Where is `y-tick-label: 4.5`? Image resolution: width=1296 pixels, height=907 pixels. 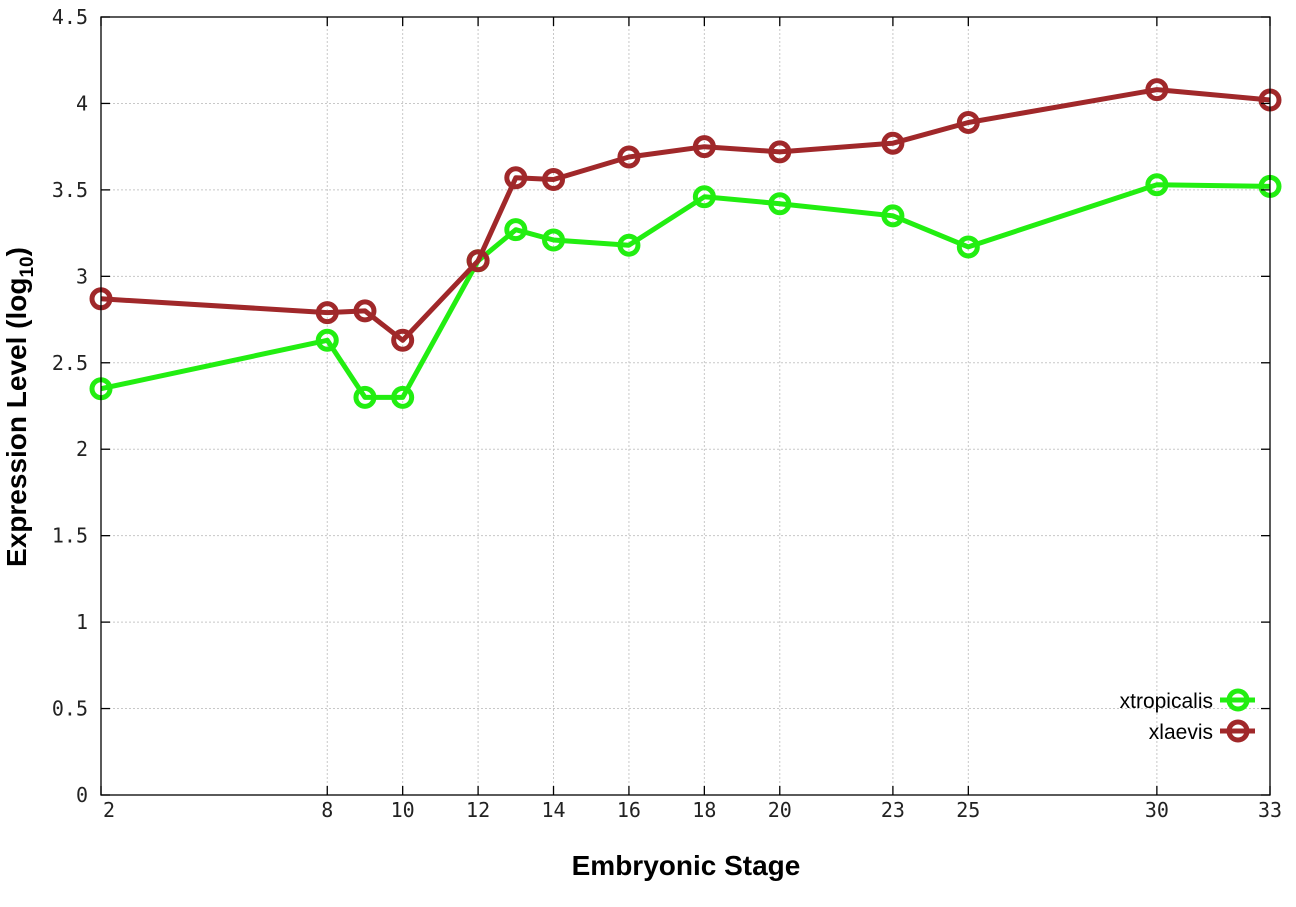 y-tick-label: 4.5 is located at coordinates (70, 17).